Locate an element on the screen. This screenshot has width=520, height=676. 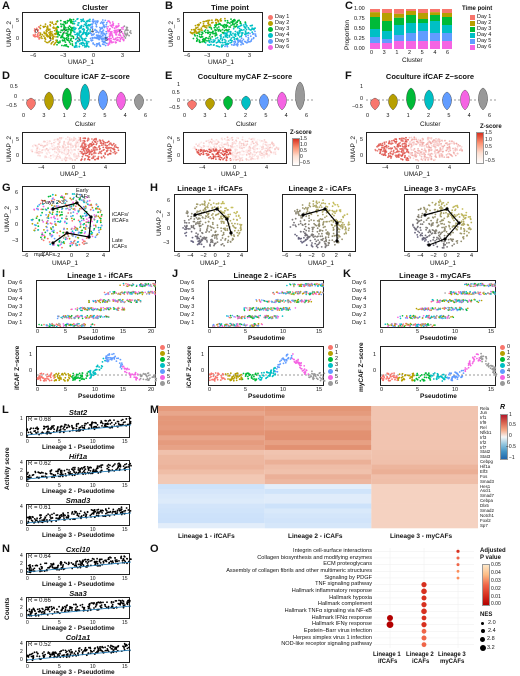
panel-e-ytick-0: 1 is located at coordinates (178, 85).